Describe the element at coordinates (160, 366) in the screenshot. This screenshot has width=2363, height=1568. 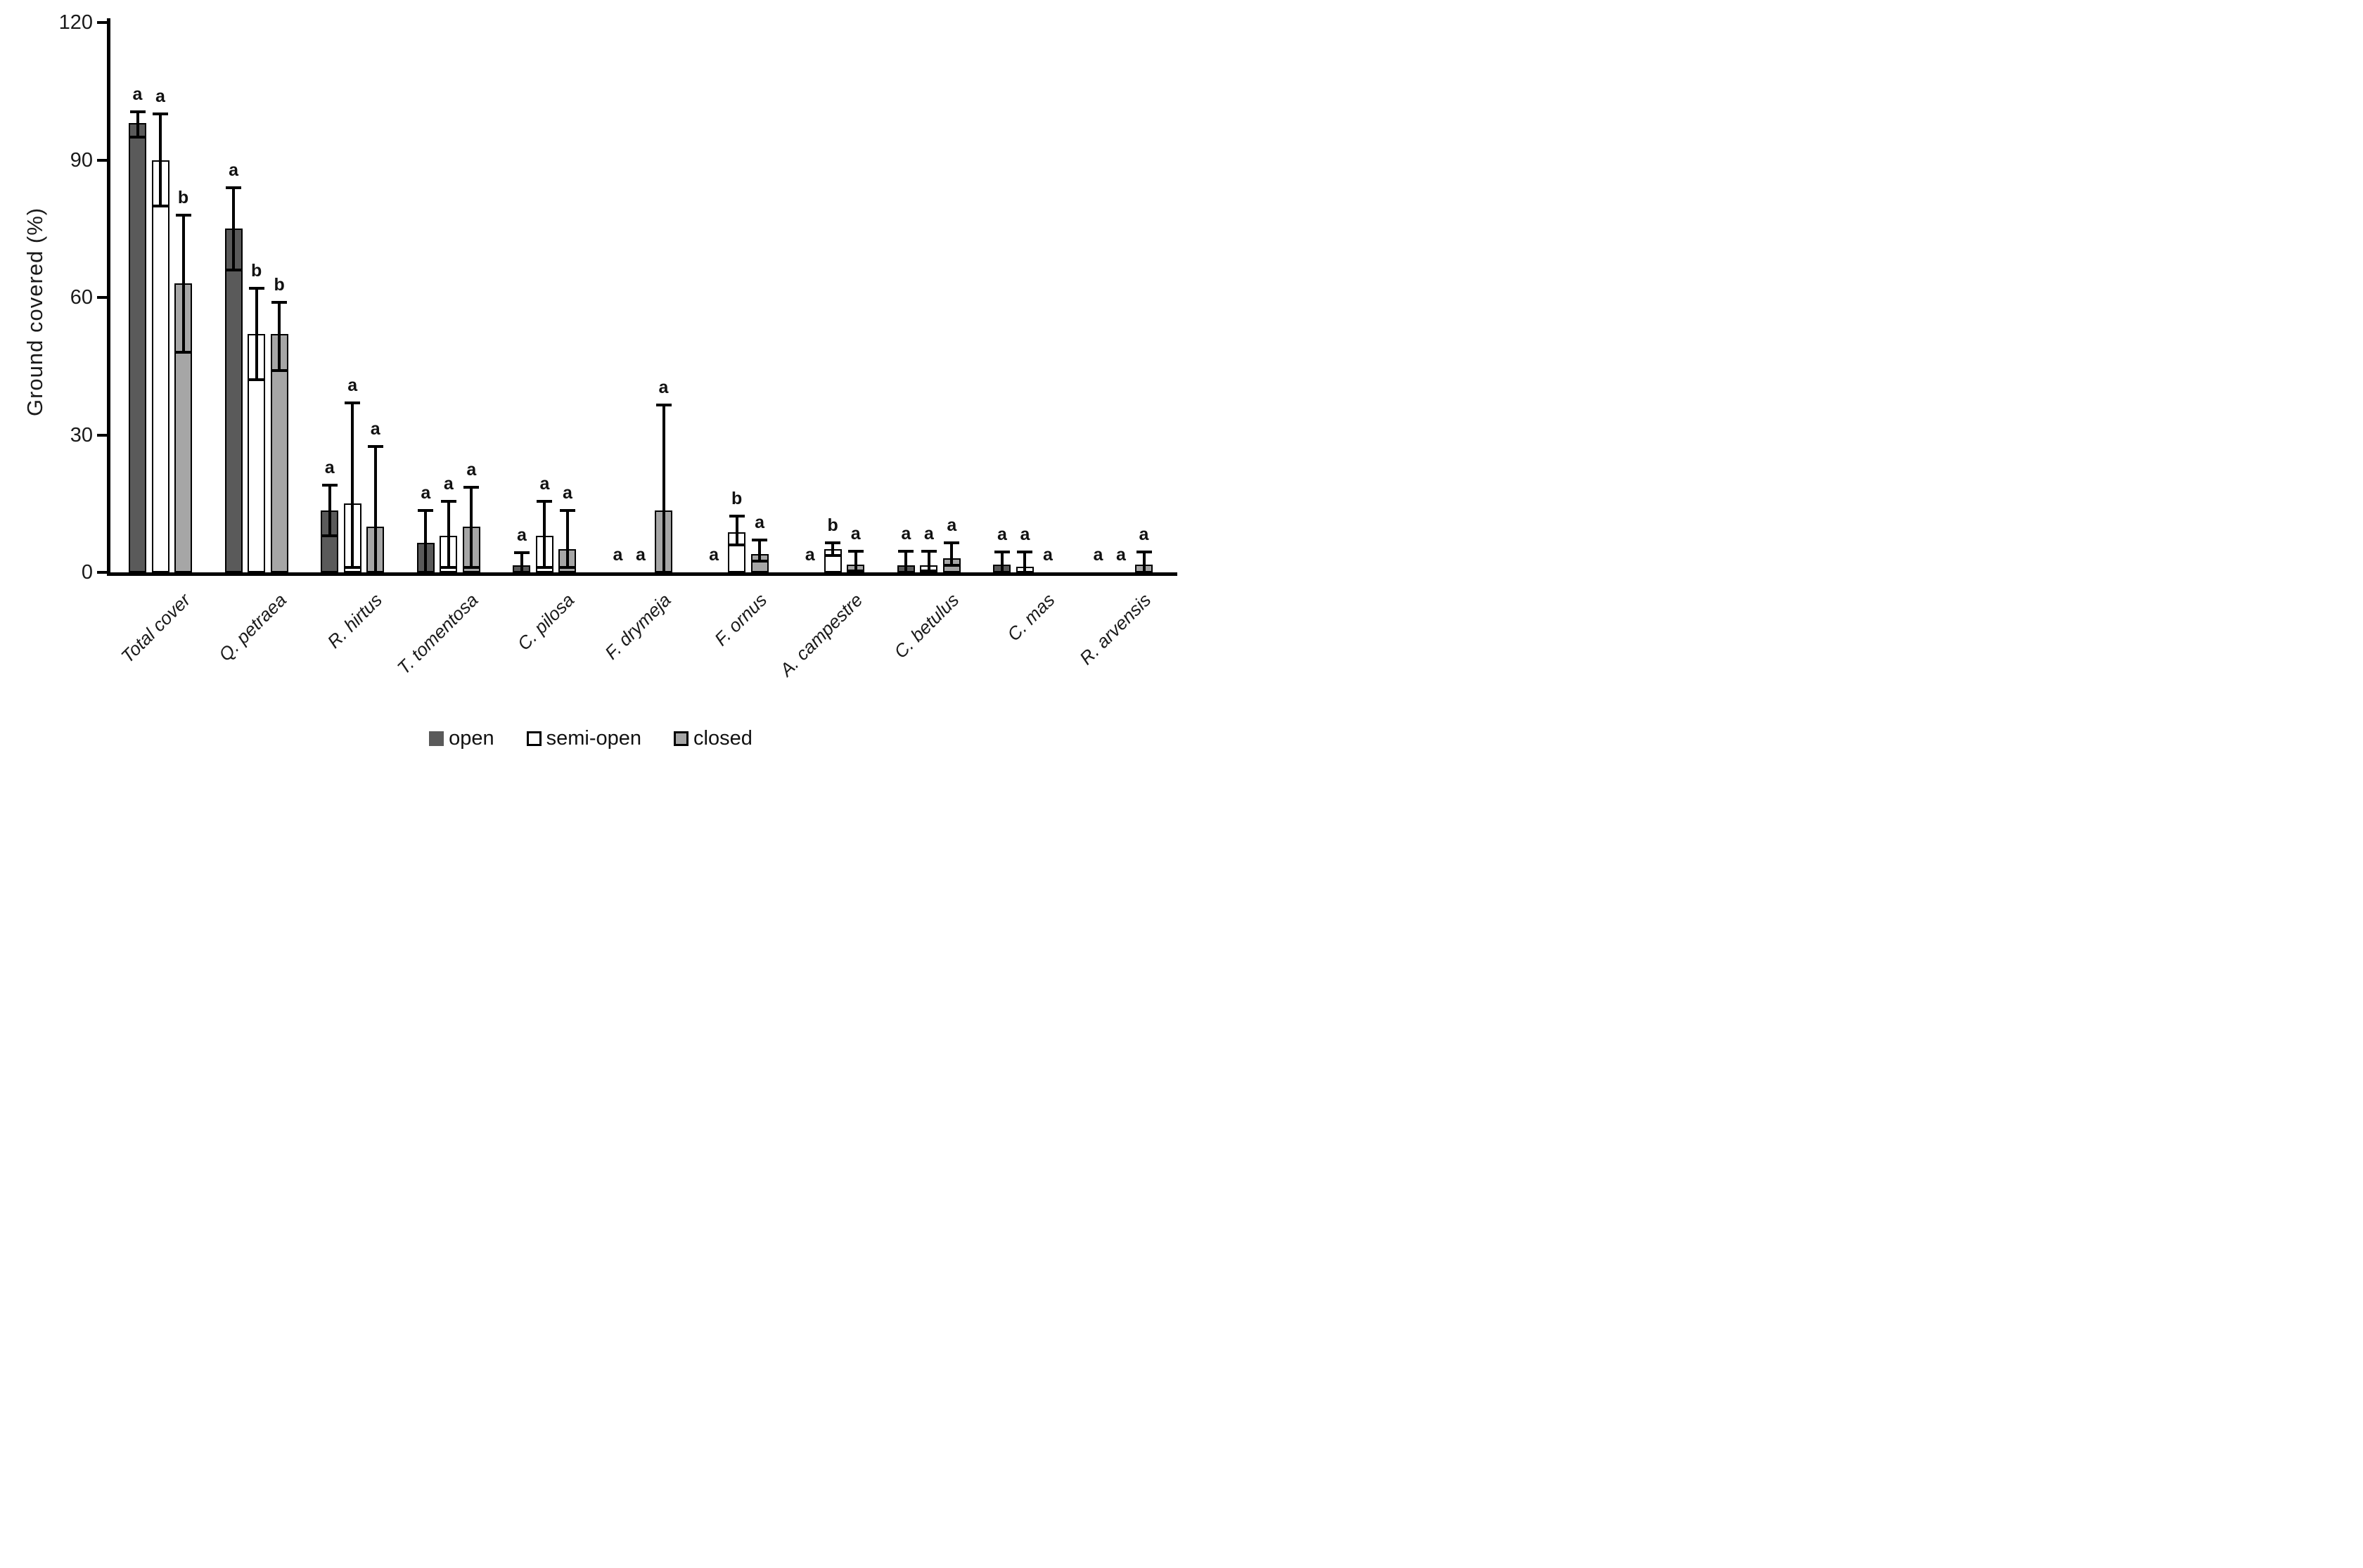
I see `bar-semi-open` at that location.